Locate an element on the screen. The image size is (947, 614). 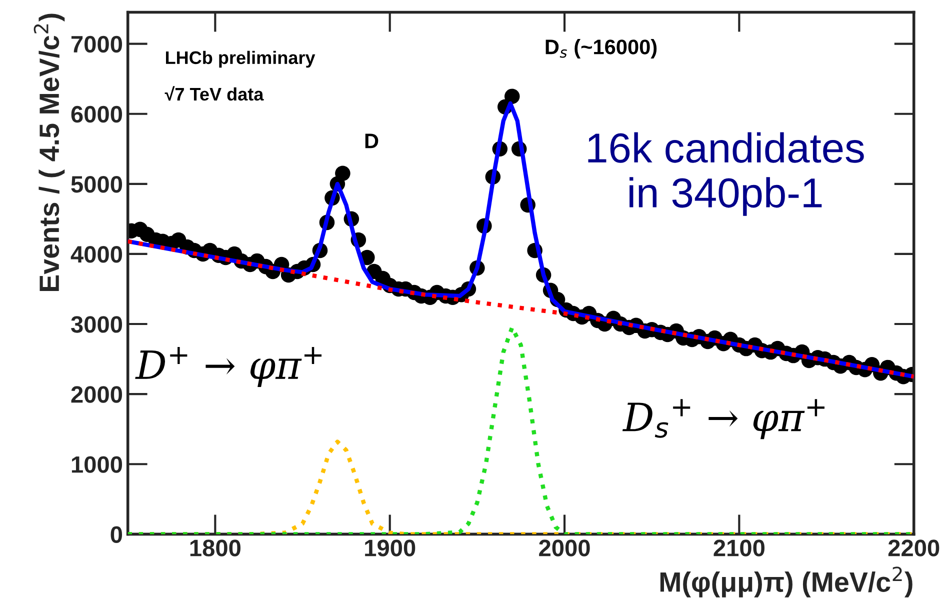
y-tick-label: 6000 is located at coordinates (96, 114).